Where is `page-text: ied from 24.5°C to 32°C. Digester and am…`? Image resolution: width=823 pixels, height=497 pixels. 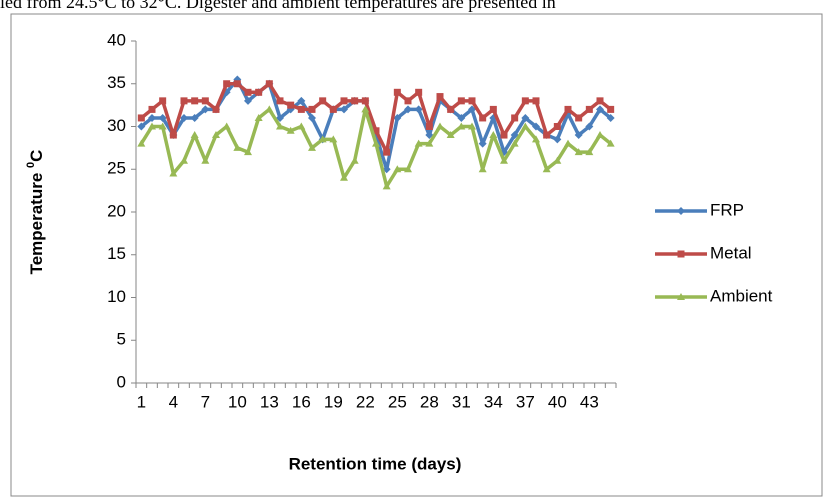 page-text: ied from 24.5°C to 32°C. Digester and am… is located at coordinates (278, 6).